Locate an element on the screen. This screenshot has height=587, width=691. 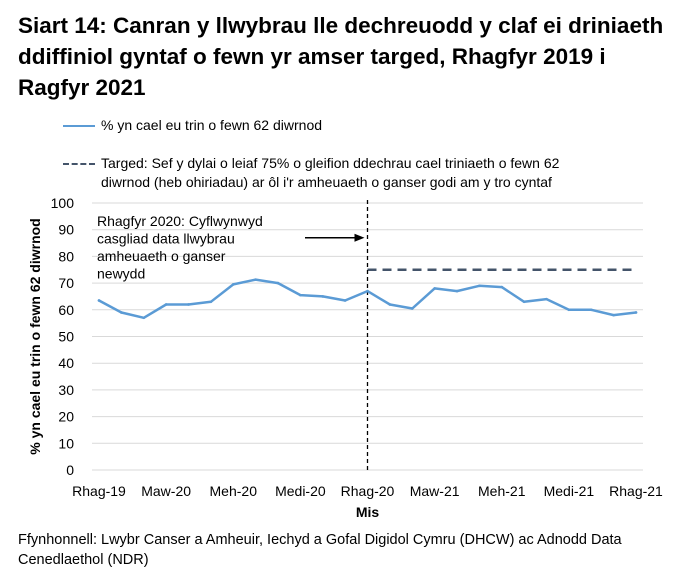
x-tick-label: Meh-21 is located at coordinates (502, 491).